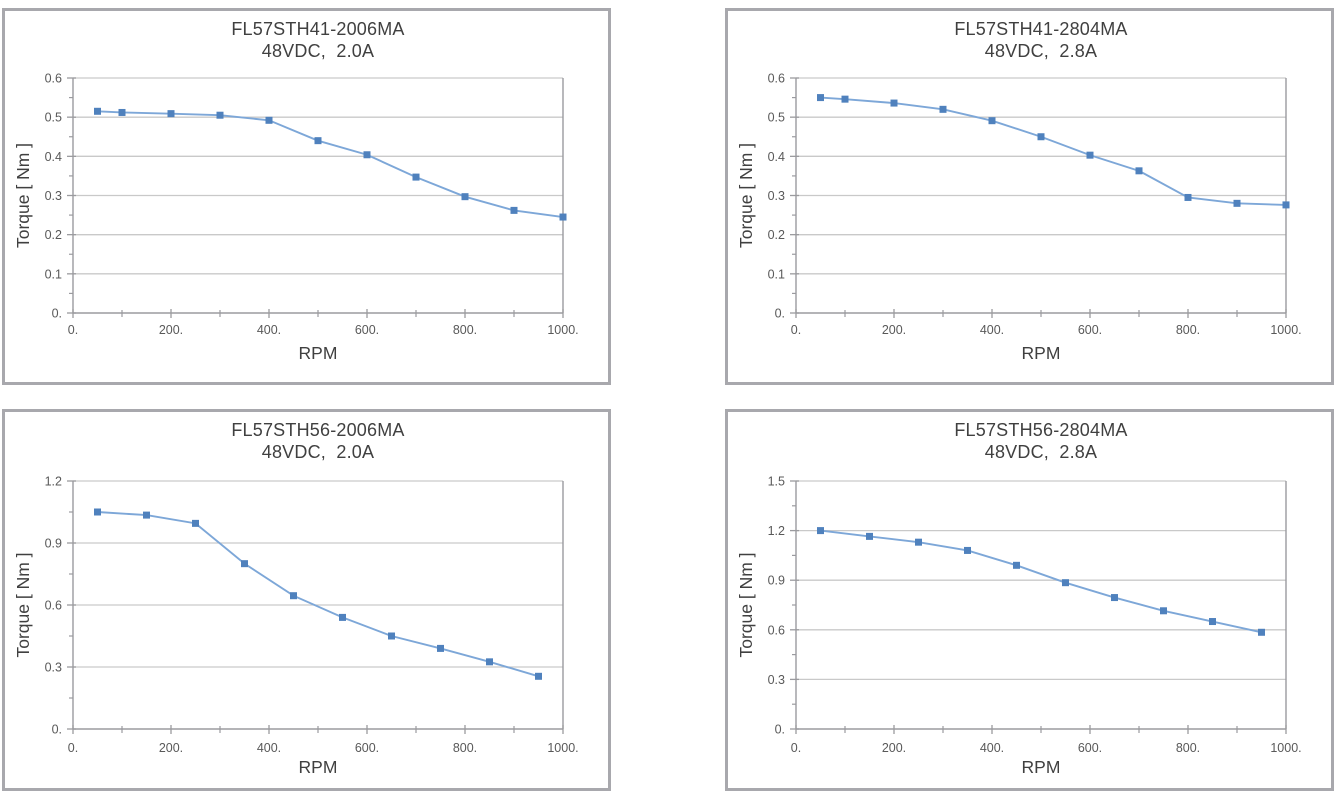 This screenshot has height=795, width=1337. I want to click on chart-subtitle: 48VDC, 2.0A, so click(318, 452).